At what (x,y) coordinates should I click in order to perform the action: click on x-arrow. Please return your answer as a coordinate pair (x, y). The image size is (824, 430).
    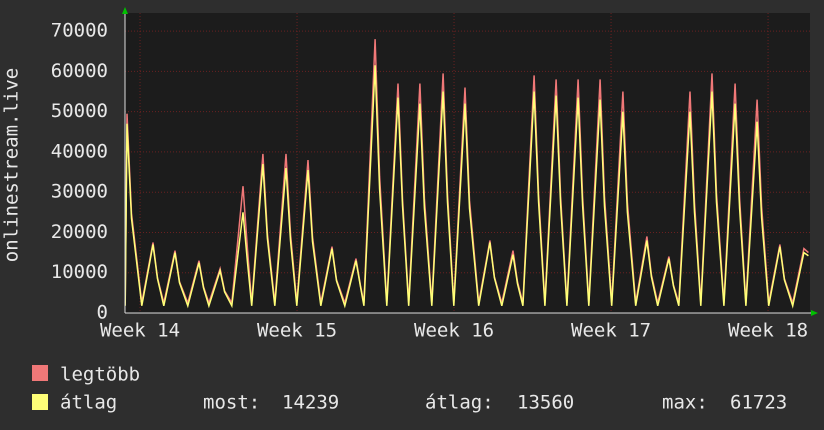
    Looking at the image, I should click on (814, 313).